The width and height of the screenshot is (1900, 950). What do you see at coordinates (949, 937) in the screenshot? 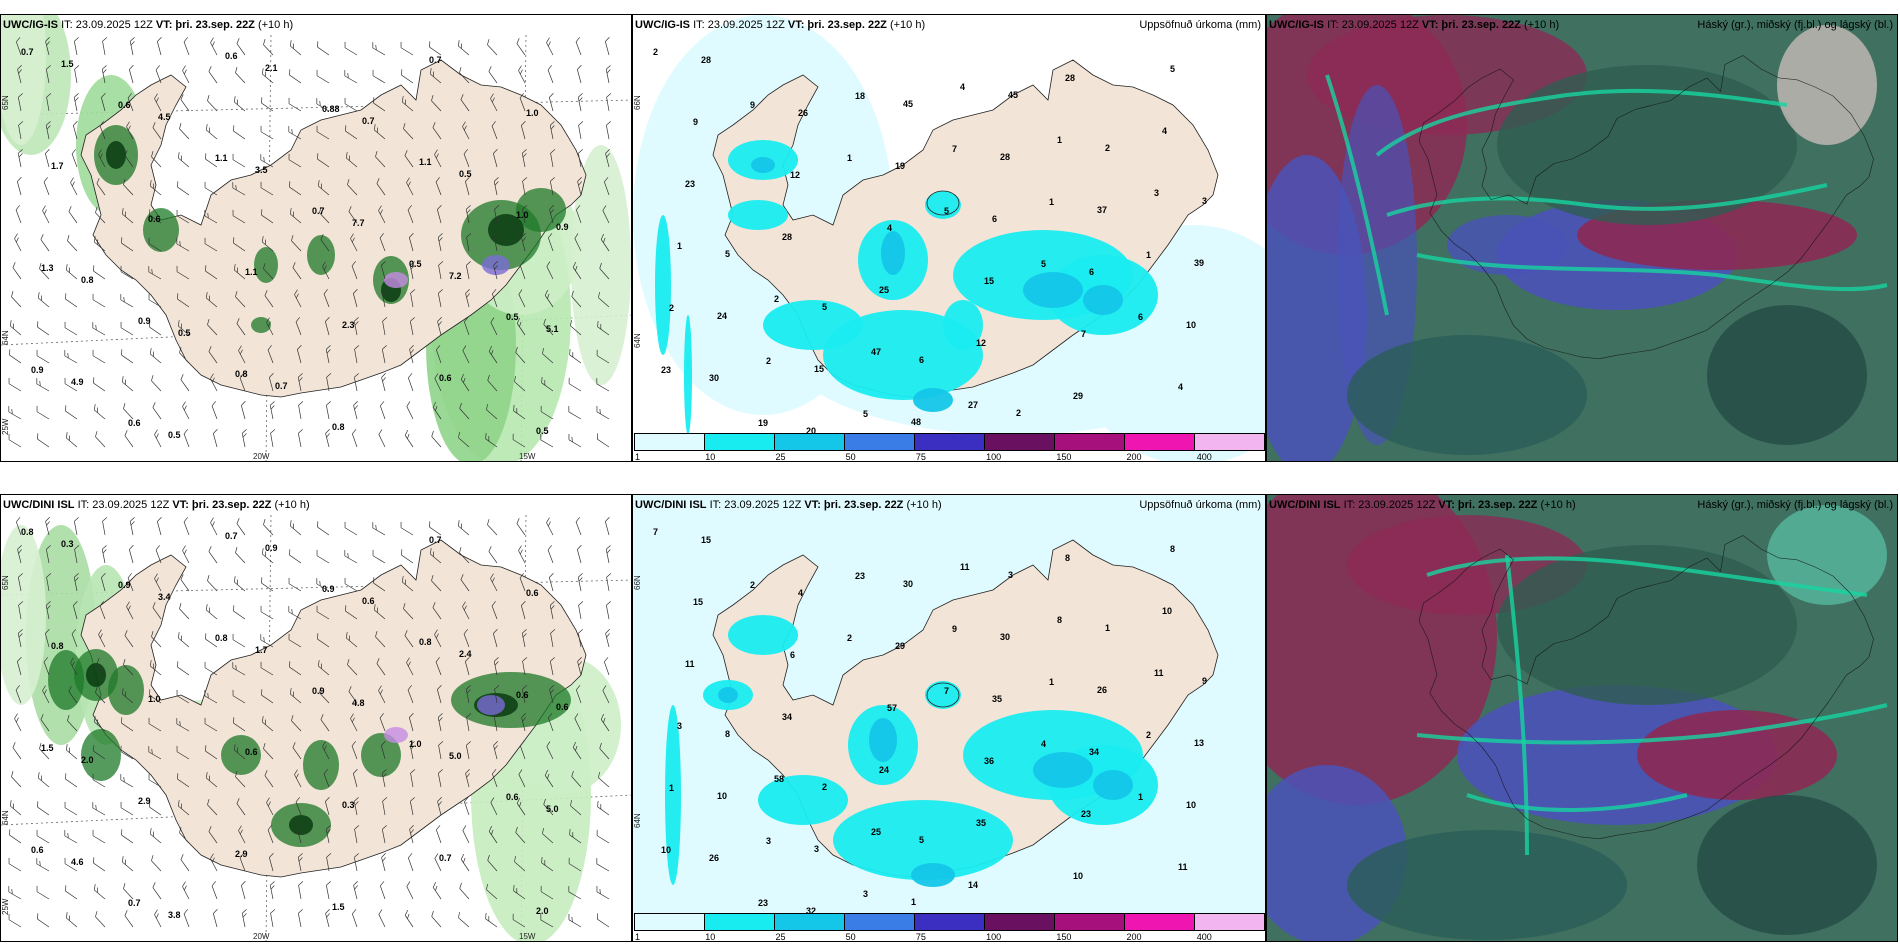
I see `precip-legend-ticks: 1 10 25 50 75 100 150 200 400` at bounding box center [949, 937].